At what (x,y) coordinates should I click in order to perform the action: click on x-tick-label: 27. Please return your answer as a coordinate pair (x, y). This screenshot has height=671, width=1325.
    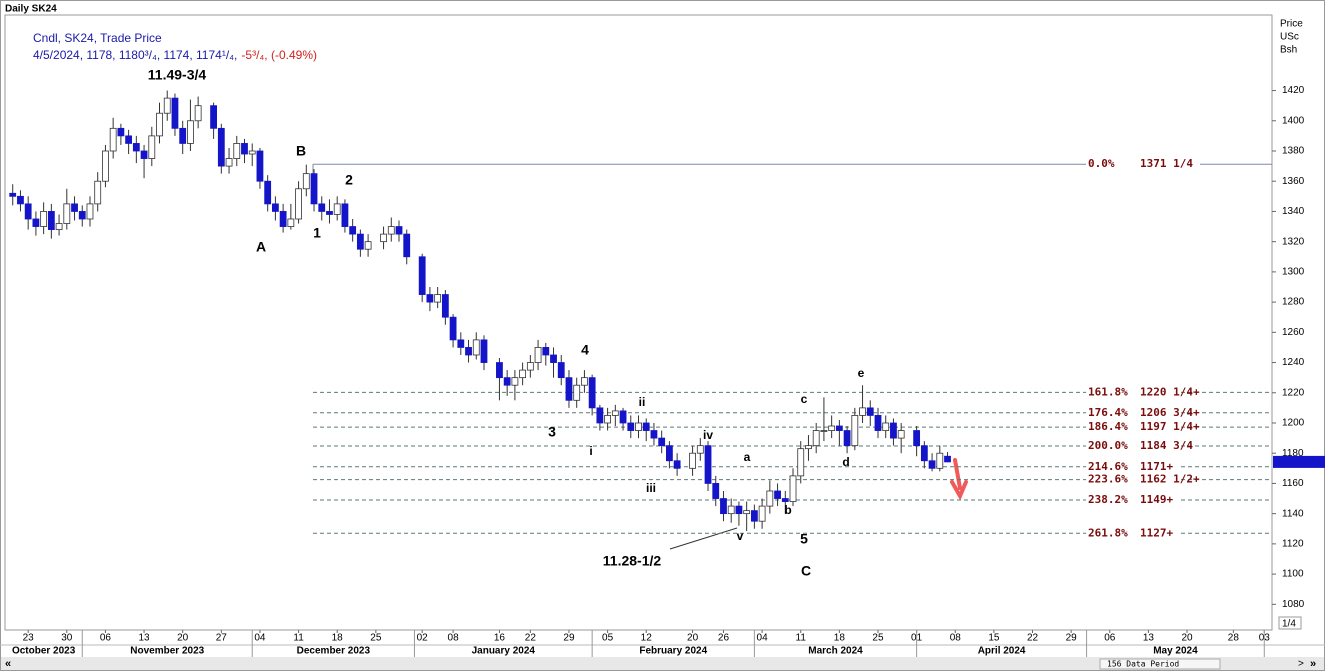
    Looking at the image, I should click on (222, 638).